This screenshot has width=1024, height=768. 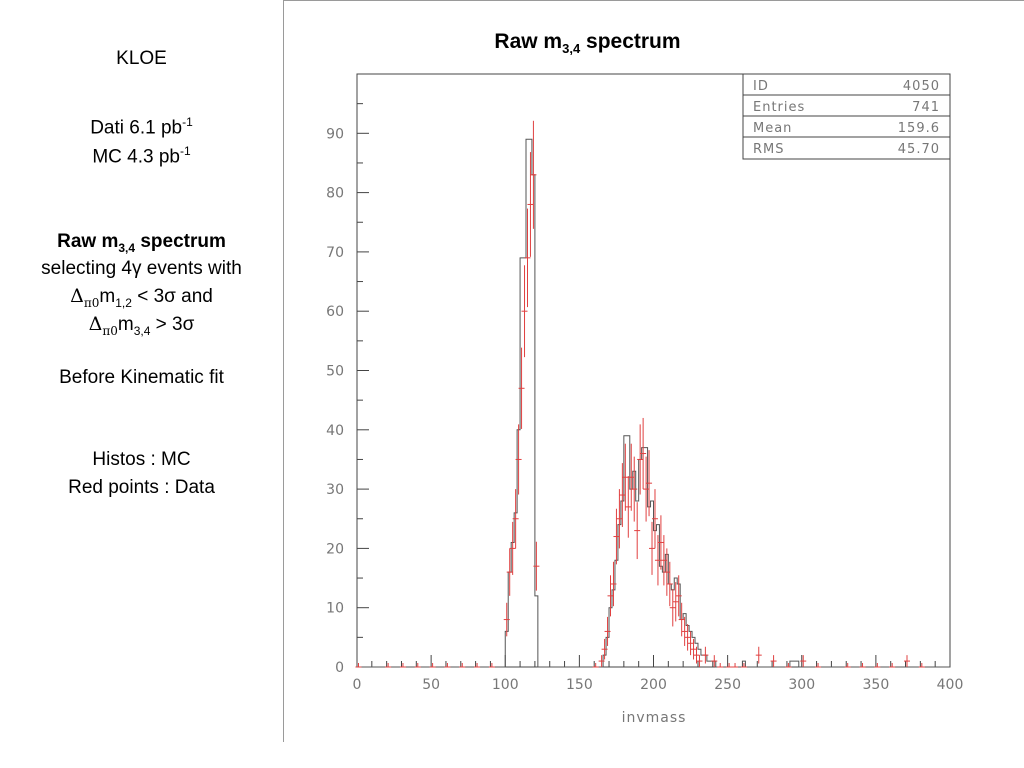 I want to click on y-tick-label: 30, so click(x=335, y=490).